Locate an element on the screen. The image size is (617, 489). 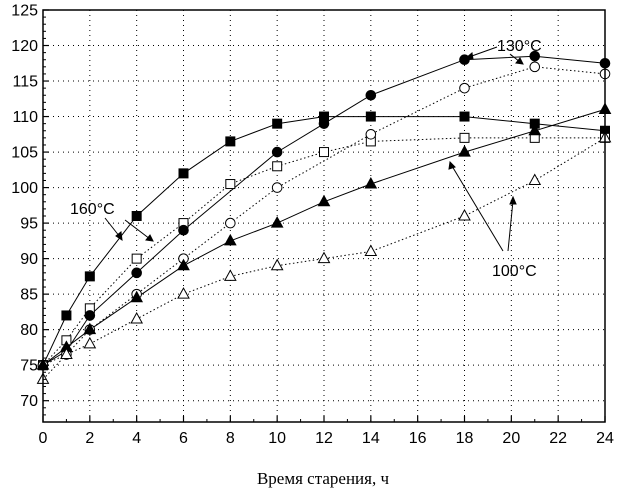
arrow-160c-b is located at coordinates (137, 229).